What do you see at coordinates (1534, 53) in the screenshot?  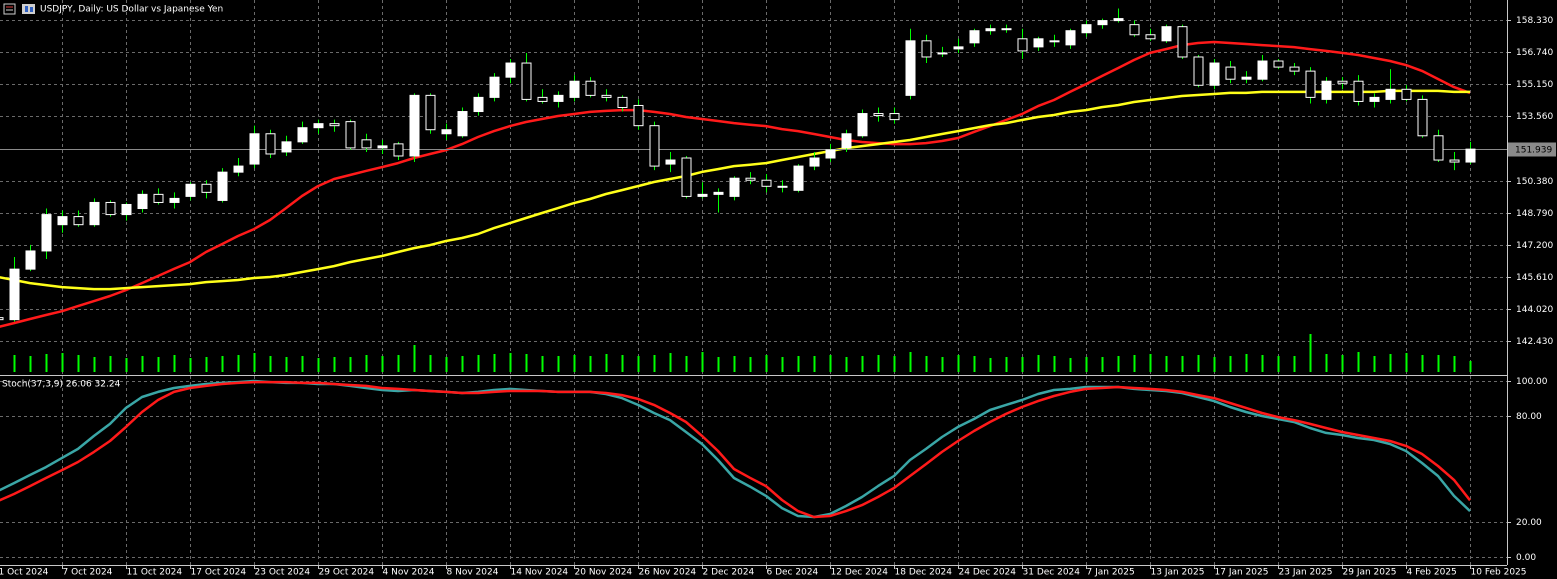 I see `y-tick-label: 156.740` at bounding box center [1534, 53].